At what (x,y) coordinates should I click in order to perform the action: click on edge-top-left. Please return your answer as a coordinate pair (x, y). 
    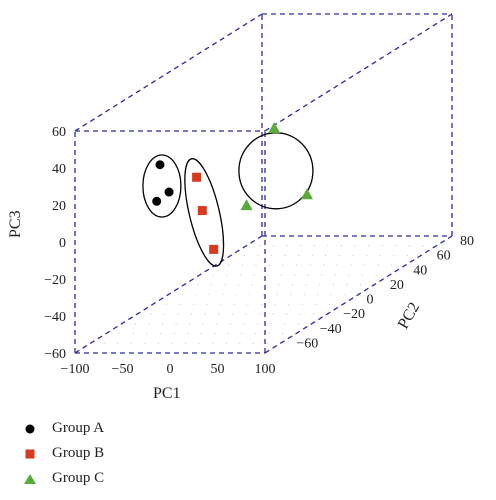
    Looking at the image, I should click on (168, 72).